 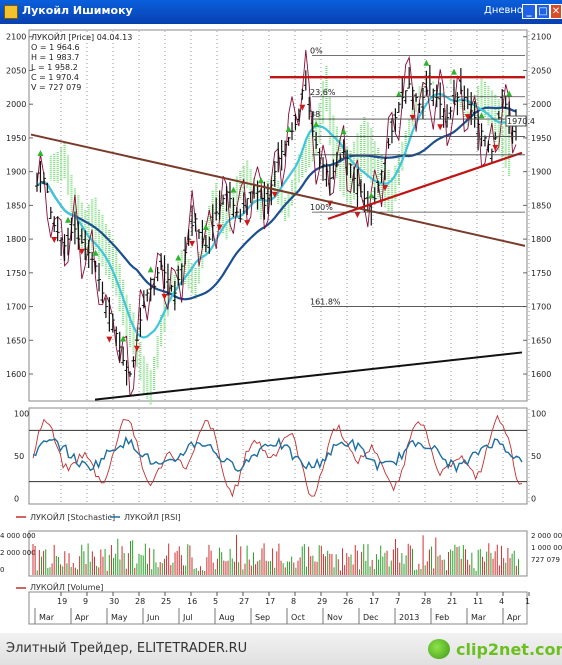 I want to click on price-axis-label-left: 2100, so click(x=16, y=37).